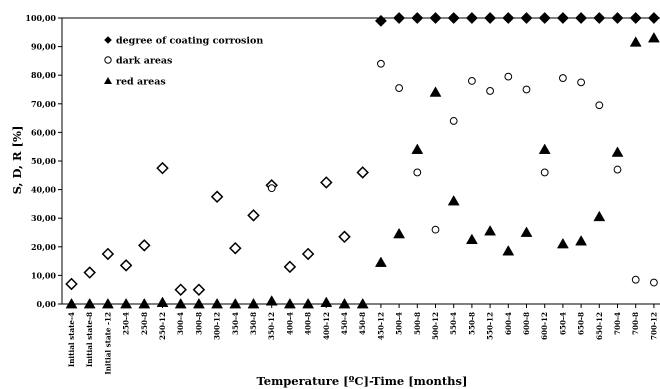 Image resolution: width=660 pixels, height=389 pixels. Describe the element at coordinates (471, 323) in the screenshot. I see `x-tick-label: 550-8` at that location.